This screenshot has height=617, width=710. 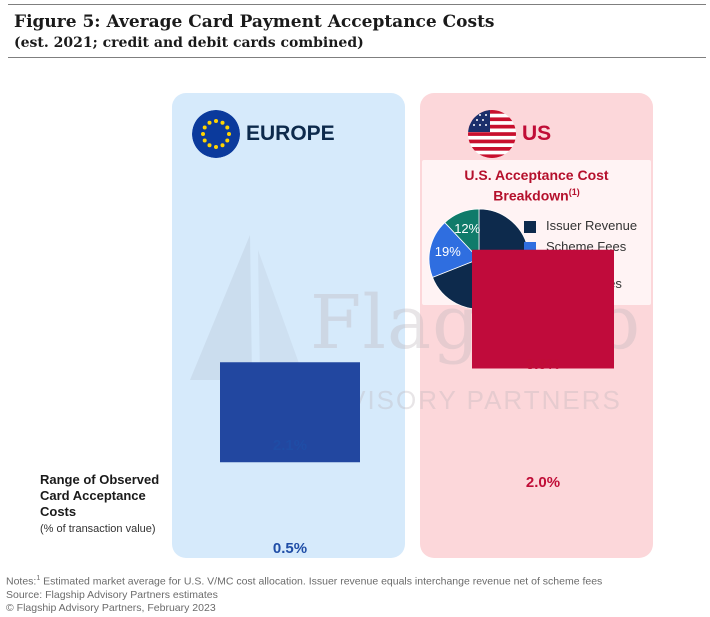 What do you see at coordinates (543, 482) in the screenshot?
I see `us-low-label: 2.0%` at bounding box center [543, 482].